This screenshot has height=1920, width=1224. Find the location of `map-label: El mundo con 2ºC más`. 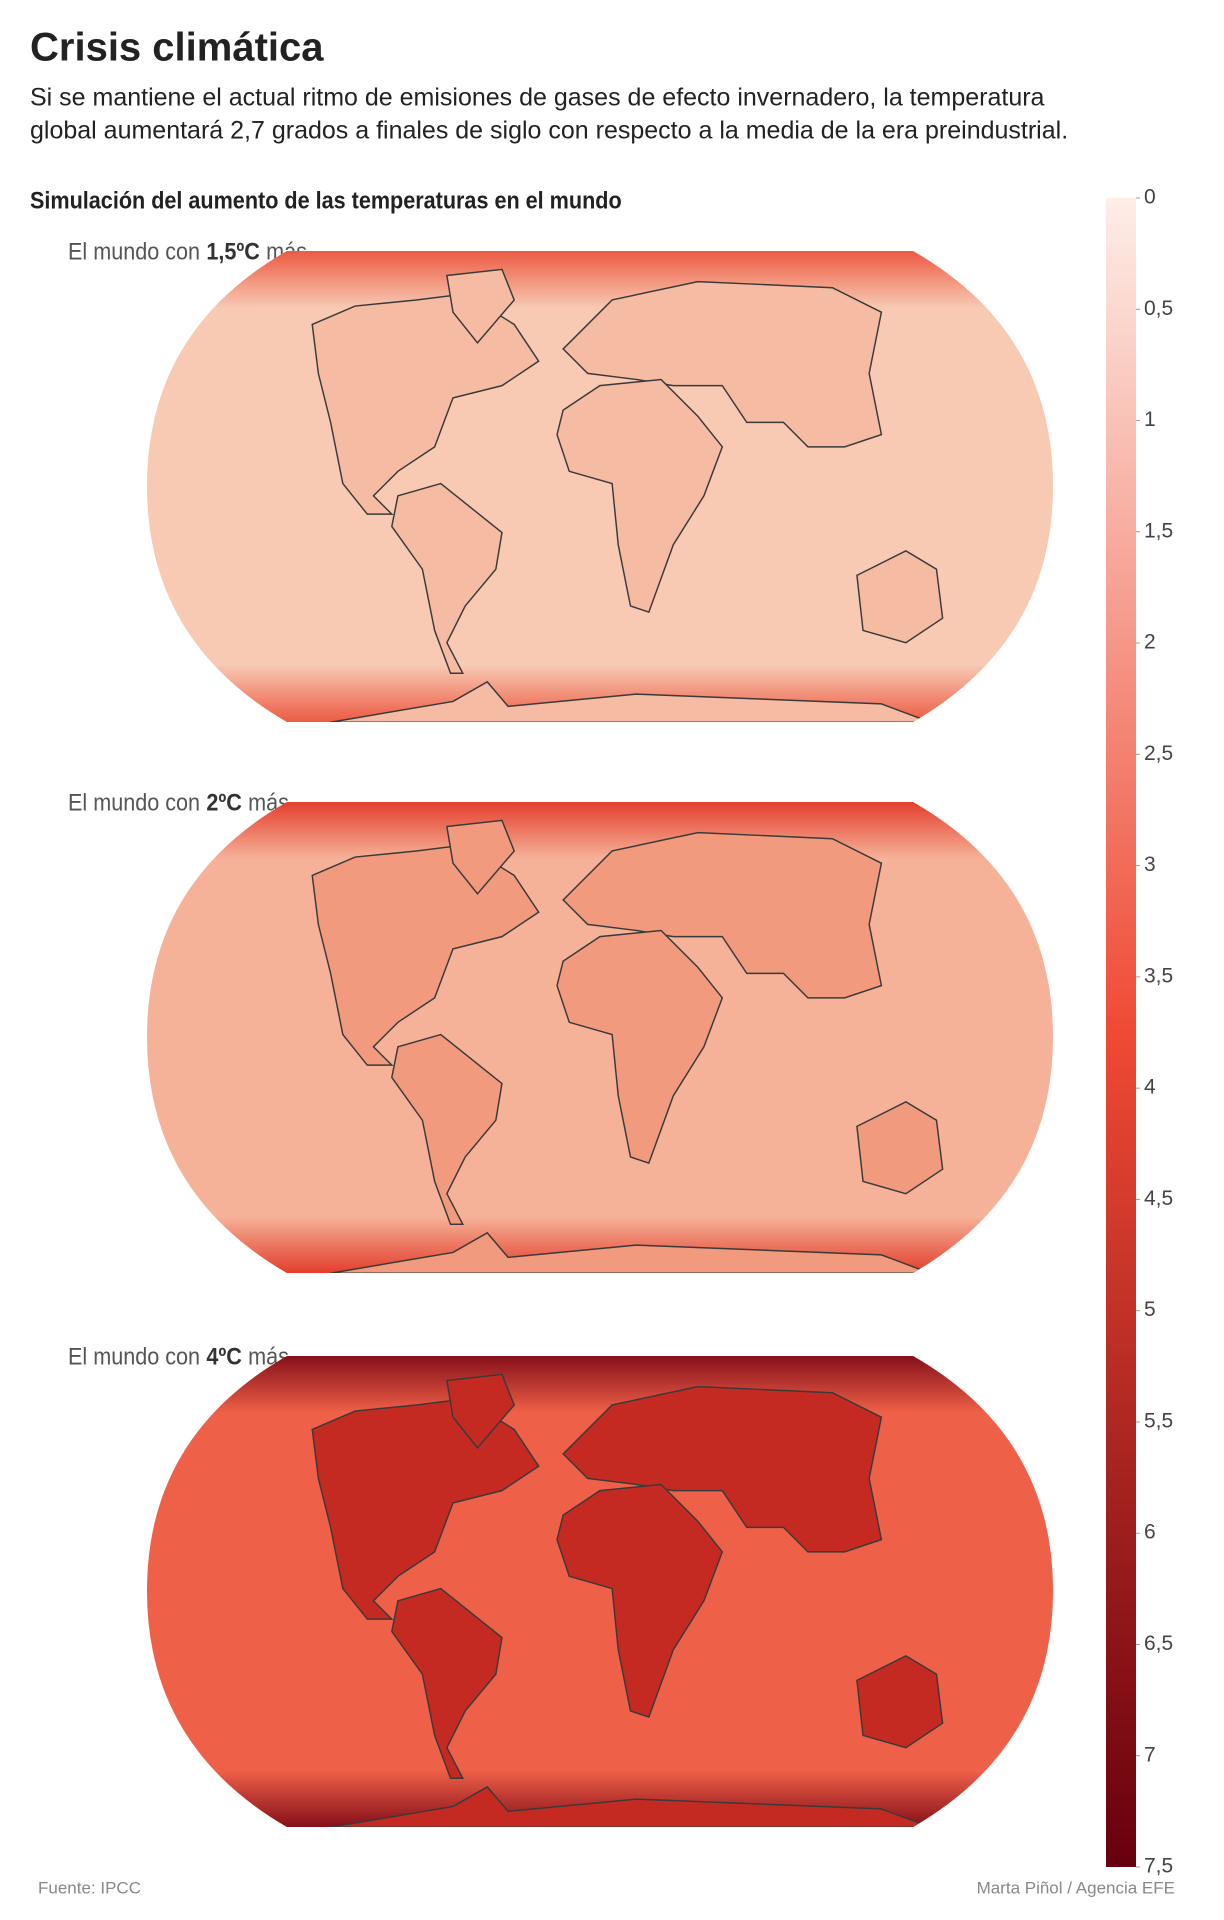

map-label: El mundo con 2ºC más is located at coordinates (178, 801).